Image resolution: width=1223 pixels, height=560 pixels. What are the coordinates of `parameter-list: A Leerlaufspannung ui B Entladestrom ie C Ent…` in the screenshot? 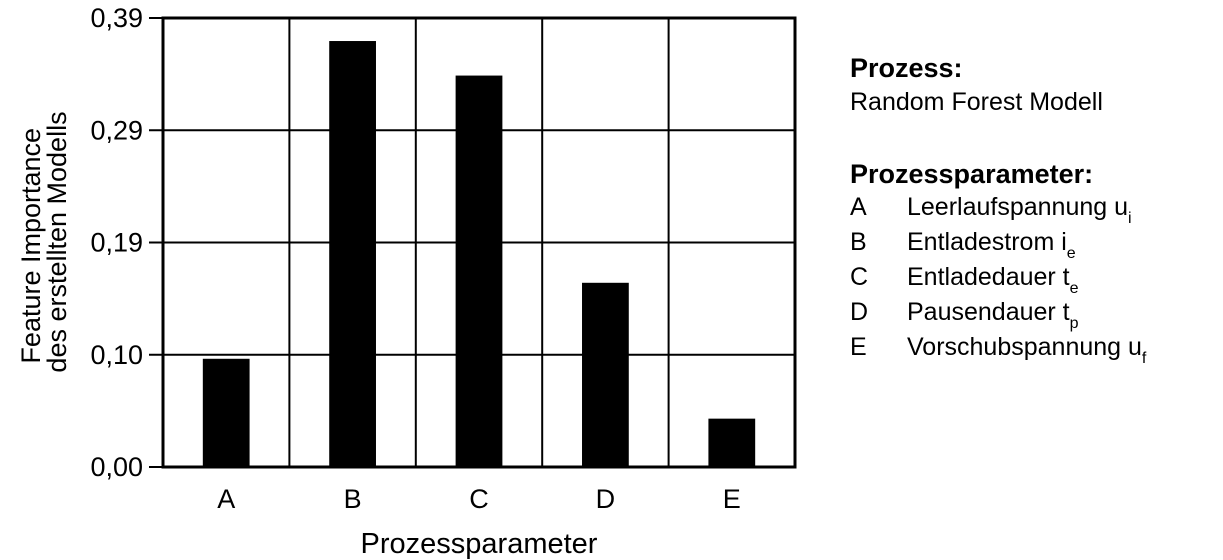 It's located at (1035, 278).